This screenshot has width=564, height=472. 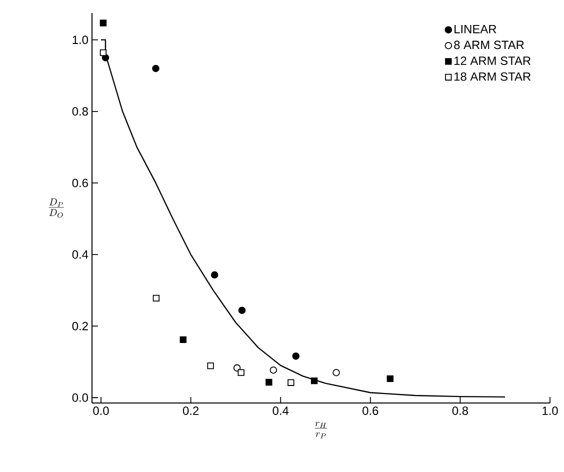 What do you see at coordinates (321, 430) in the screenshot?
I see `x-axis-title: $\frac{r_H}{r_P}$` at bounding box center [321, 430].